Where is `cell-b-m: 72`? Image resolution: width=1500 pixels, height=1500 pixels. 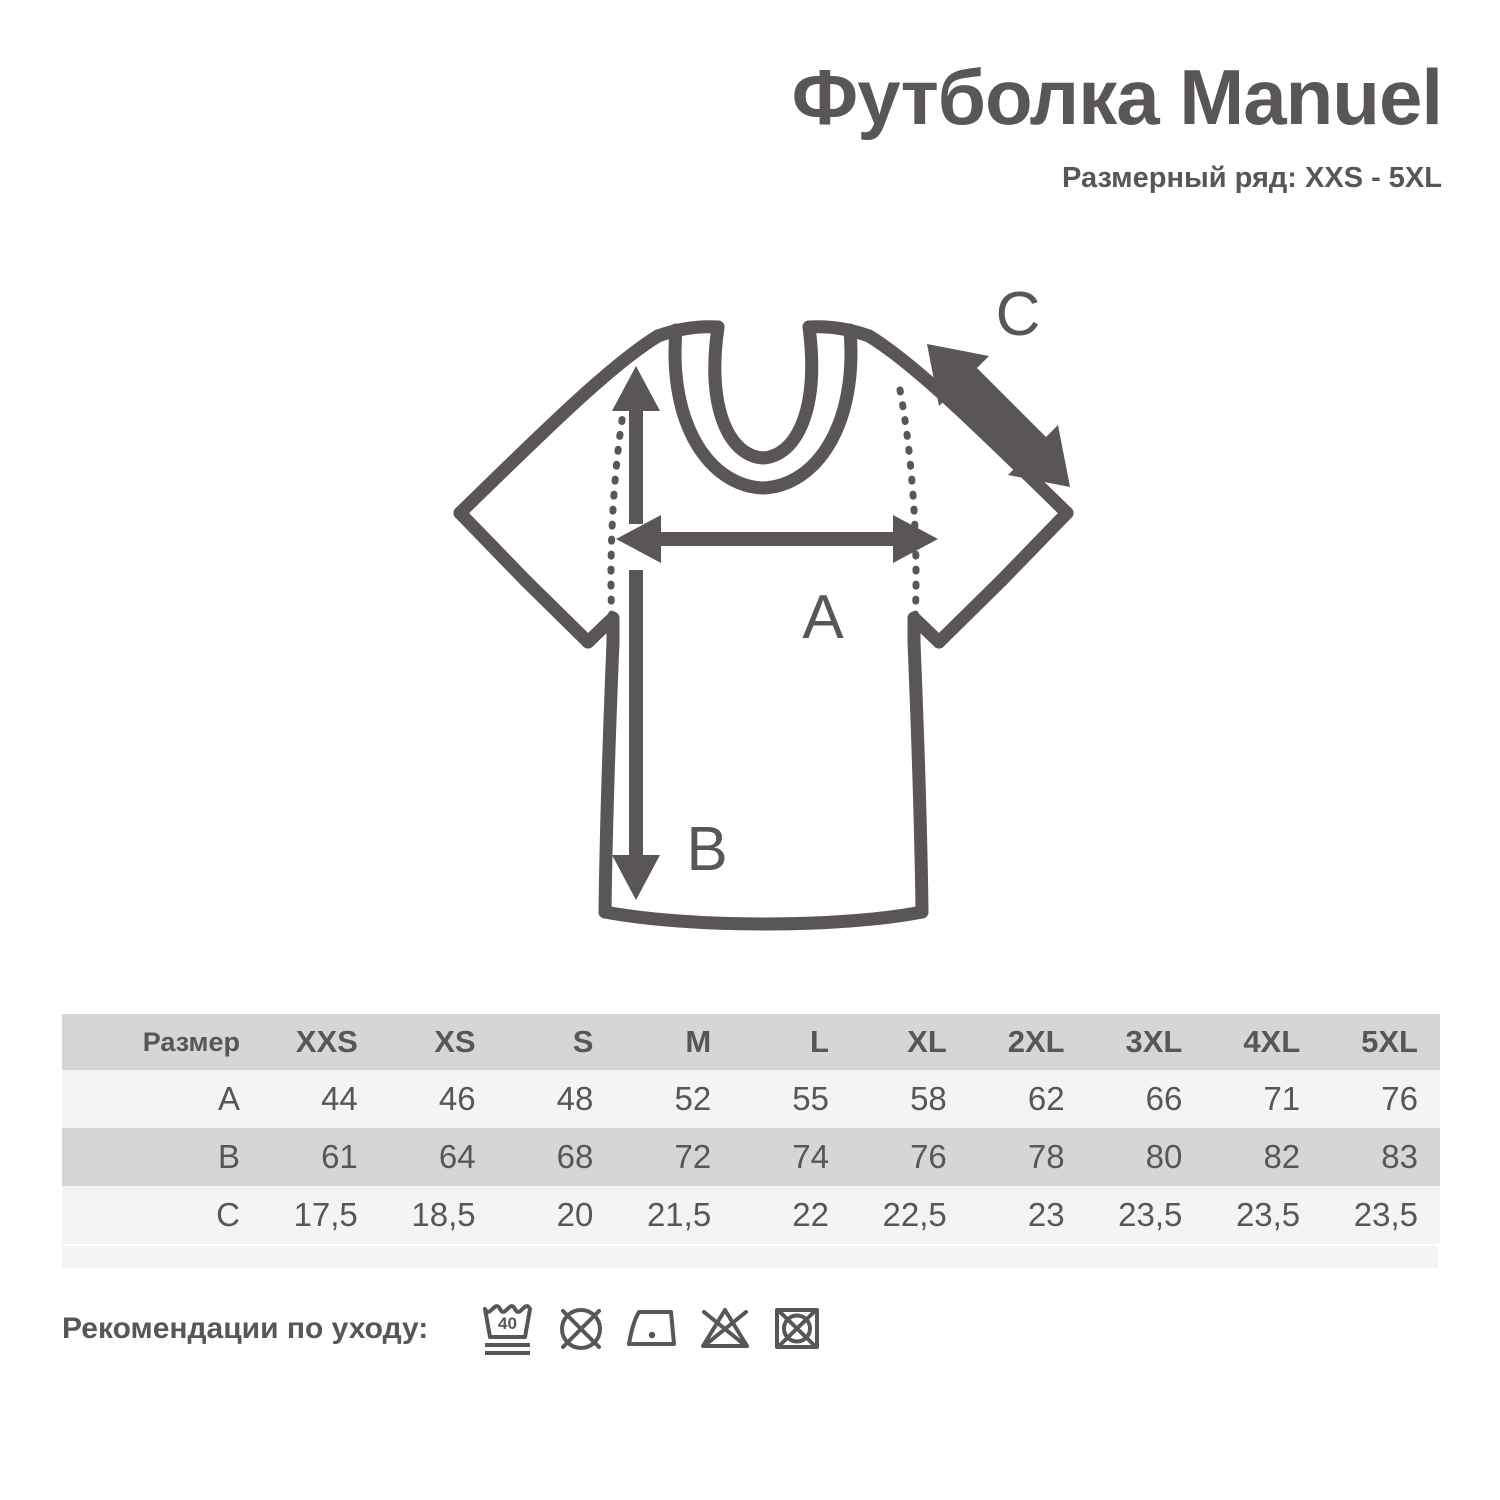 cell-b-m: 72 is located at coordinates (674, 1157).